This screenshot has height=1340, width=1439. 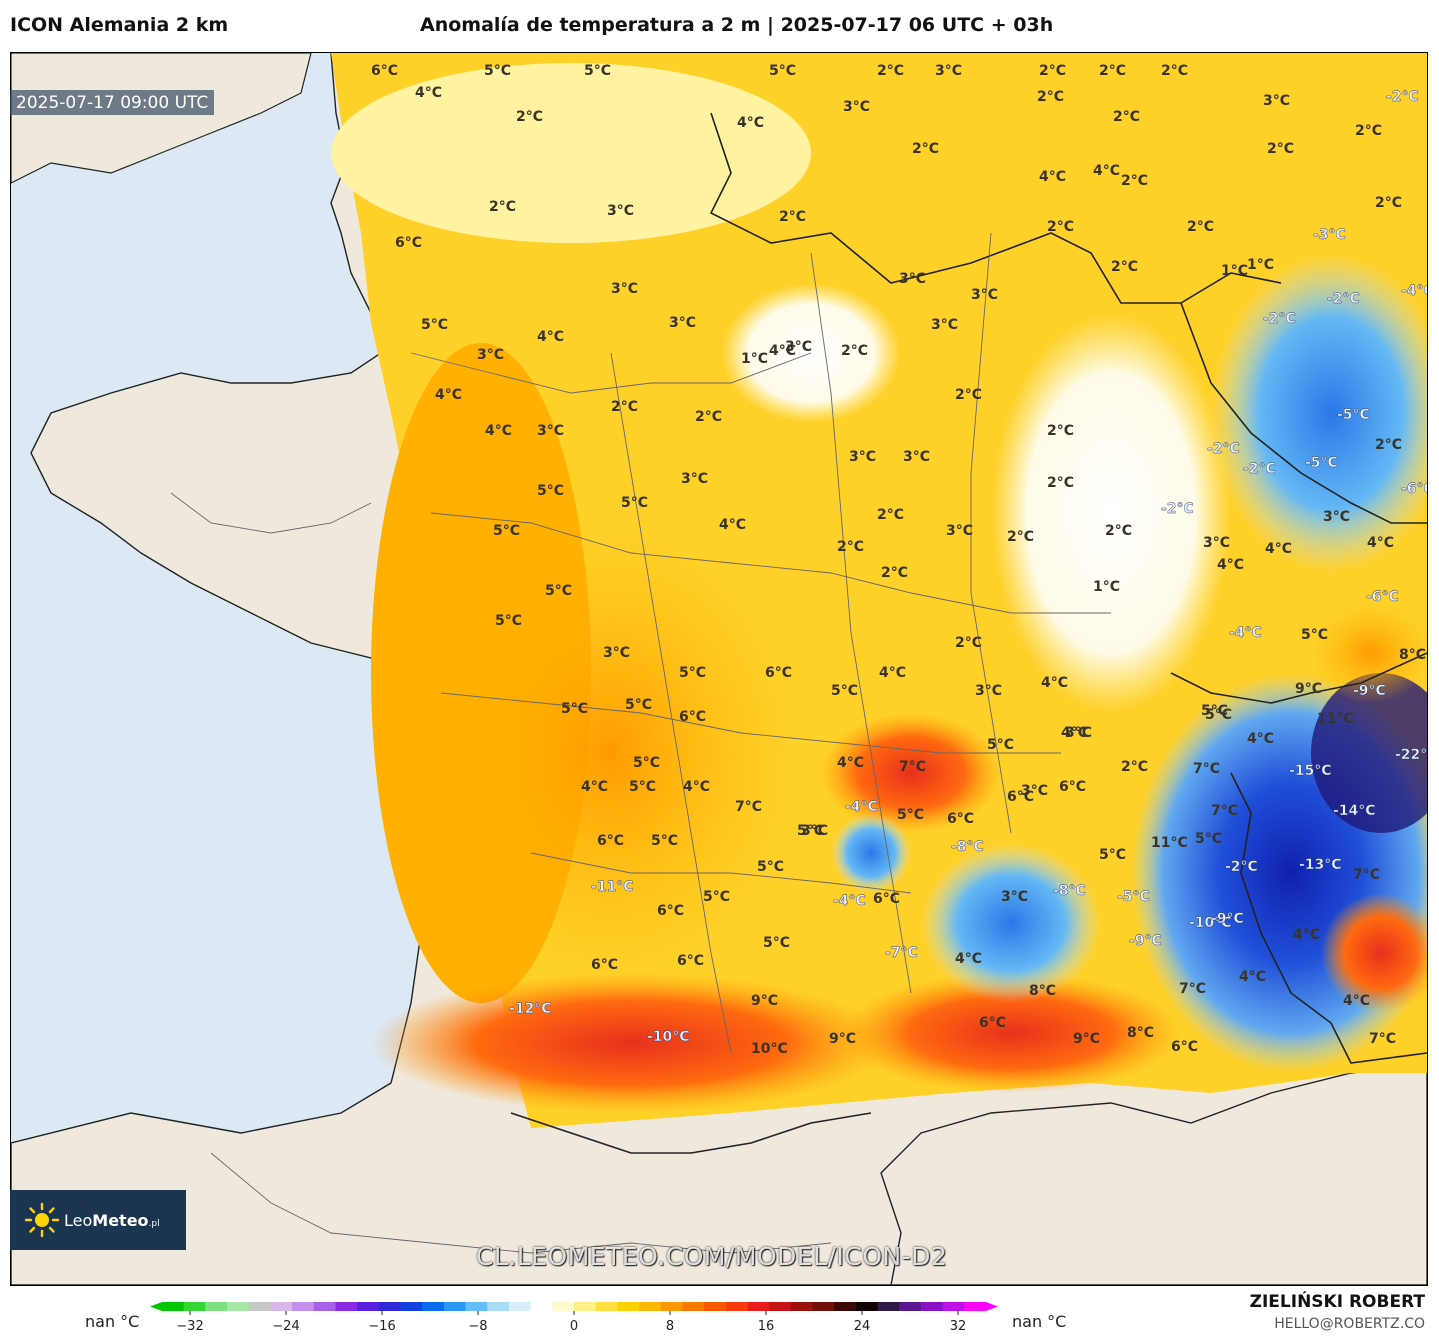 What do you see at coordinates (112, 102) in the screenshot?
I see `valid-time-badge: 2025-07-17 09:00 UTC` at bounding box center [112, 102].